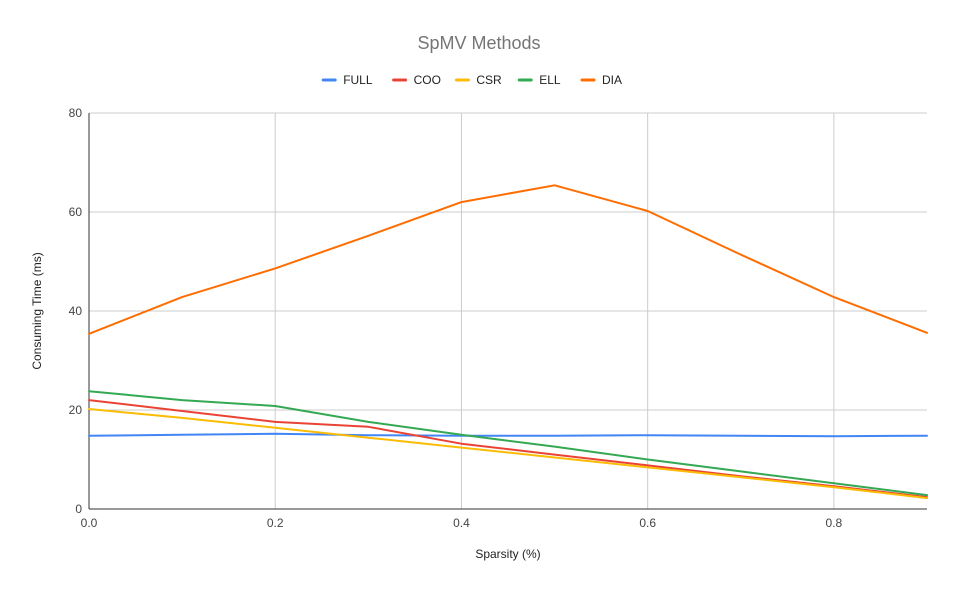  I want to click on legend-item-ell: ELL, so click(539, 80).